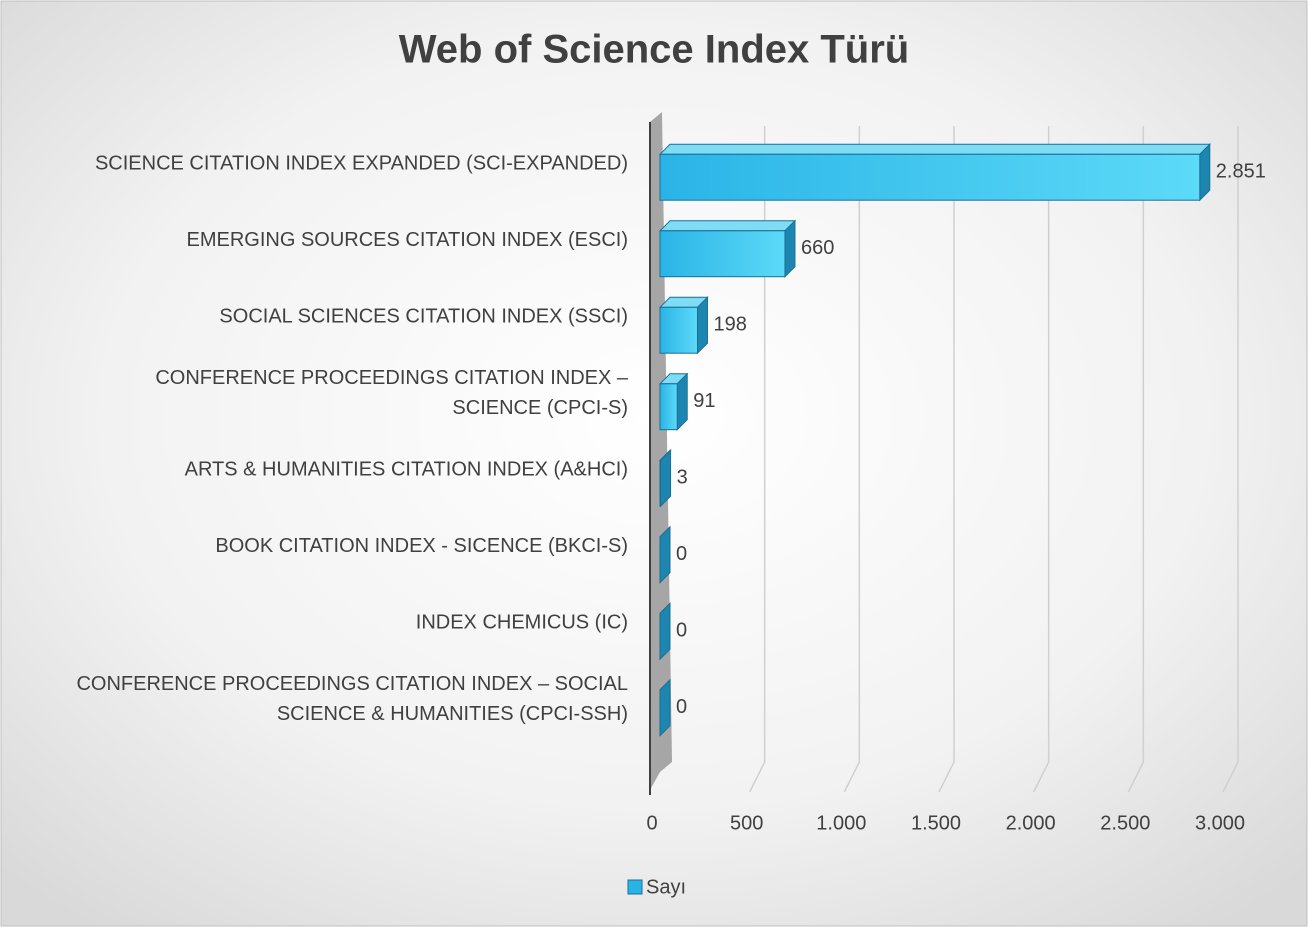  I want to click on category-label: BOOK CITATION INDEX - SICENCE (BKCI-S), so click(421, 546).